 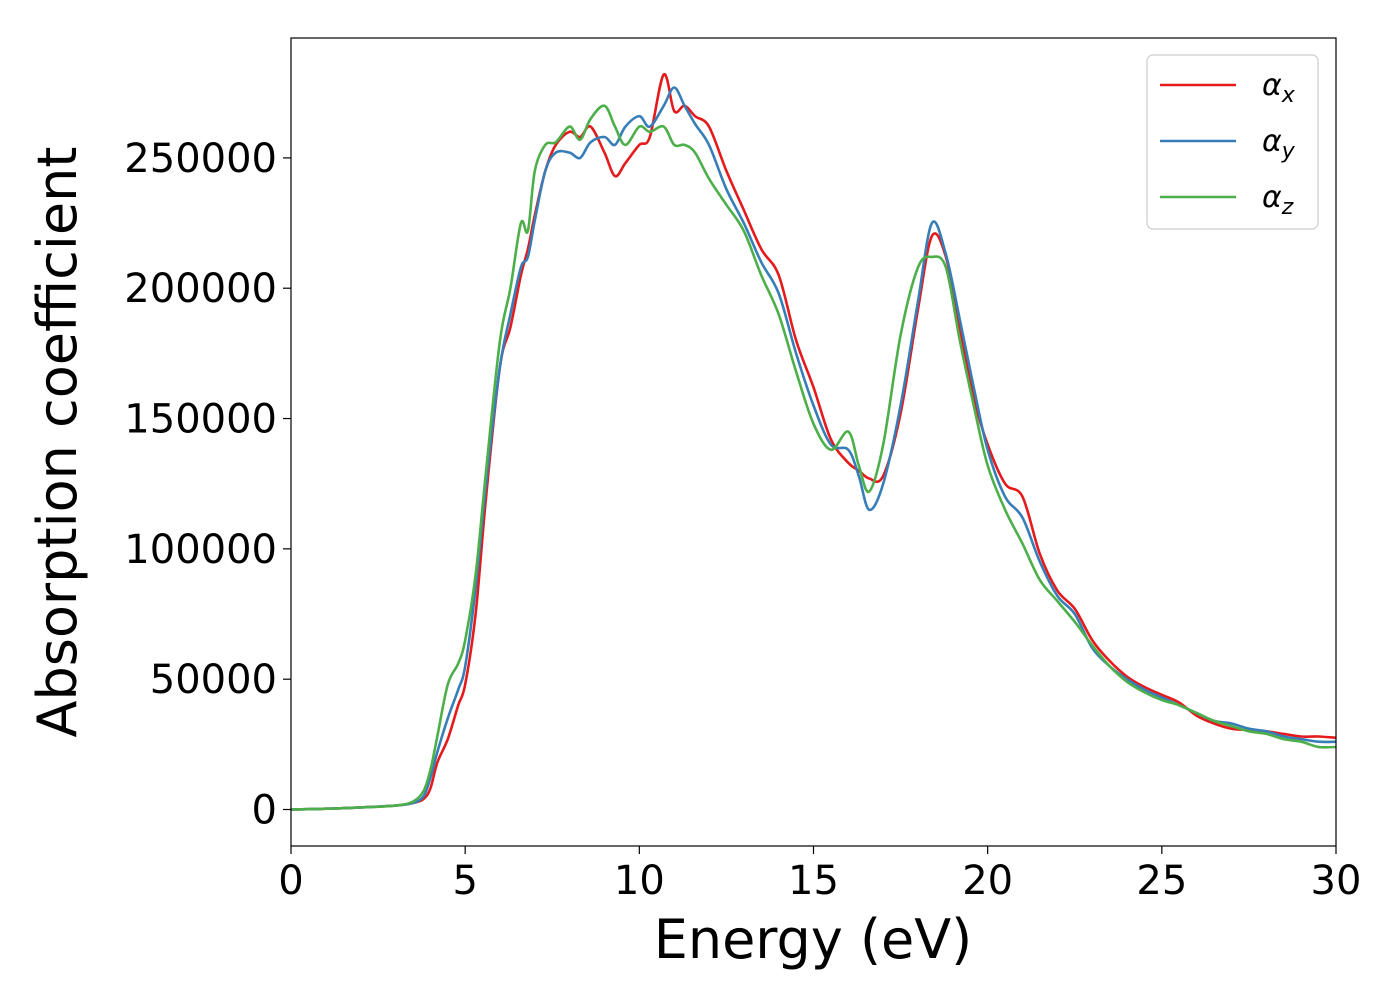 What do you see at coordinates (200, 289) in the screenshot?
I see `y-tick-label: 200000` at bounding box center [200, 289].